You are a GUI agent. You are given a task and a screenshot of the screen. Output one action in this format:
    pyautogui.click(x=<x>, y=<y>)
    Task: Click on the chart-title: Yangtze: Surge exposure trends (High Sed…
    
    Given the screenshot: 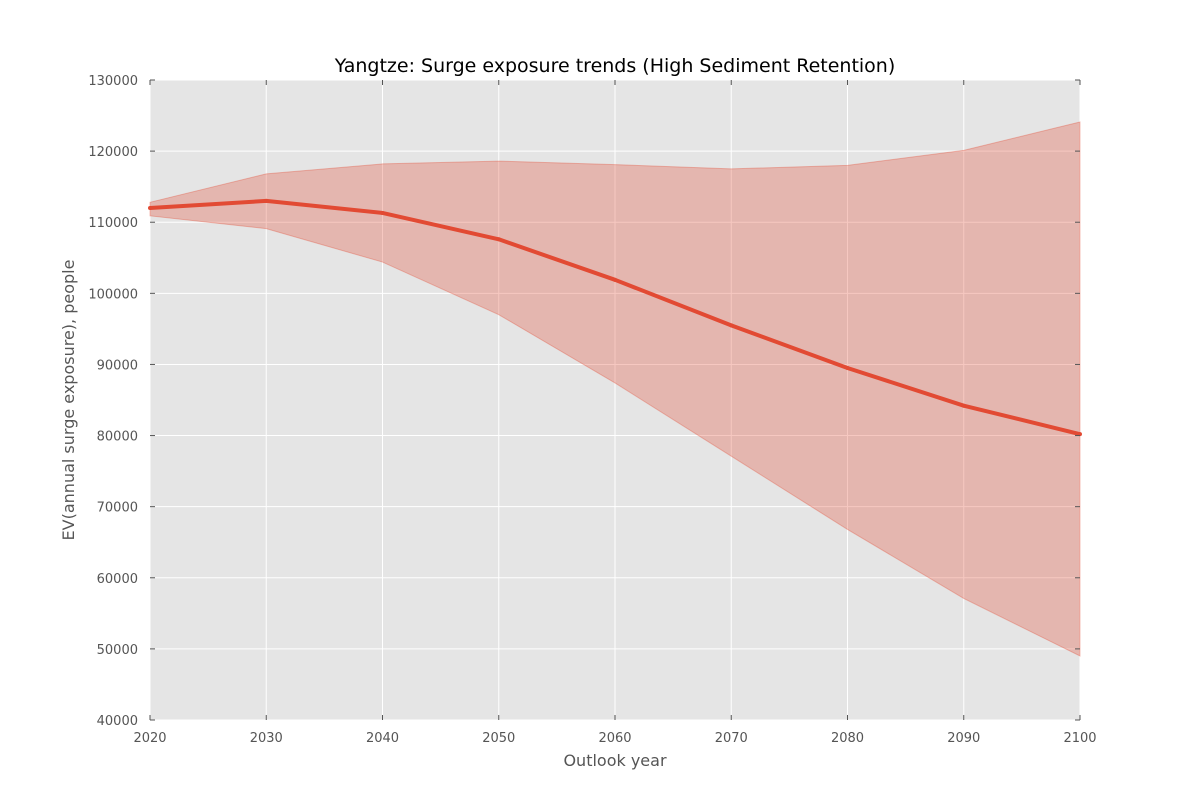 What is the action you would take?
    pyautogui.click(x=615, y=66)
    